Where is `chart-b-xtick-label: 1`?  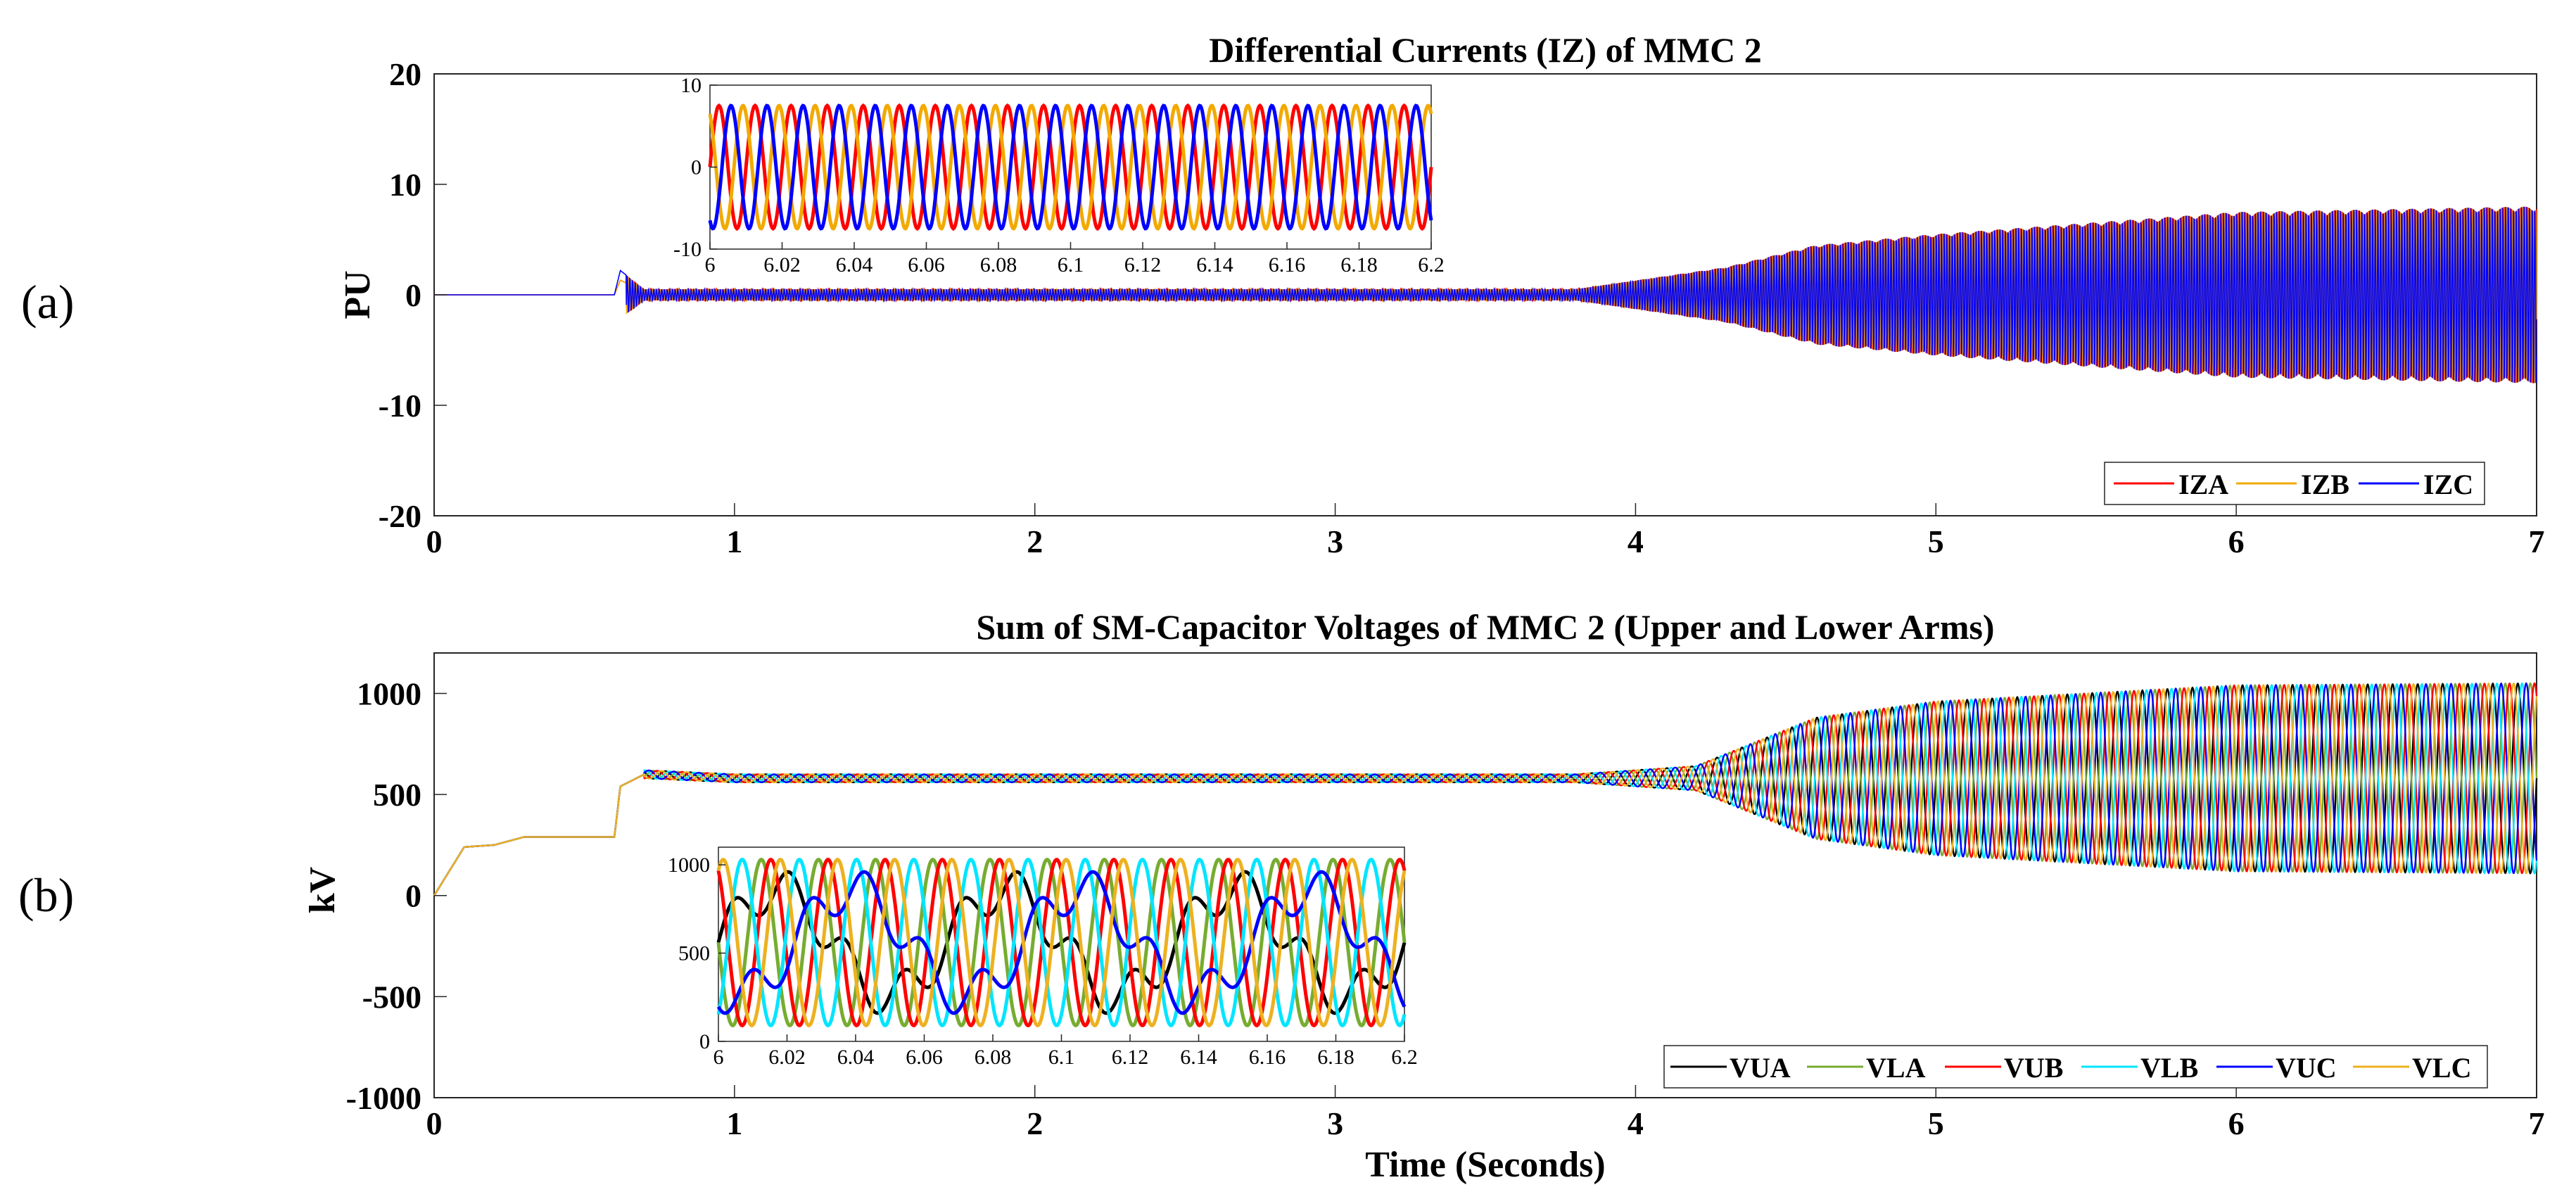 chart-b-xtick-label: 1 is located at coordinates (734, 1123).